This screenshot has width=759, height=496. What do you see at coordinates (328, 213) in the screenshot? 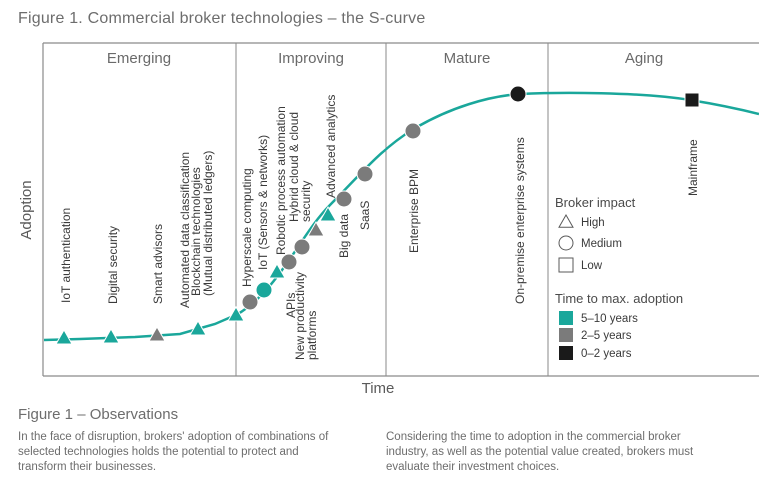
I see `marker-advanced-analytics` at bounding box center [328, 213].